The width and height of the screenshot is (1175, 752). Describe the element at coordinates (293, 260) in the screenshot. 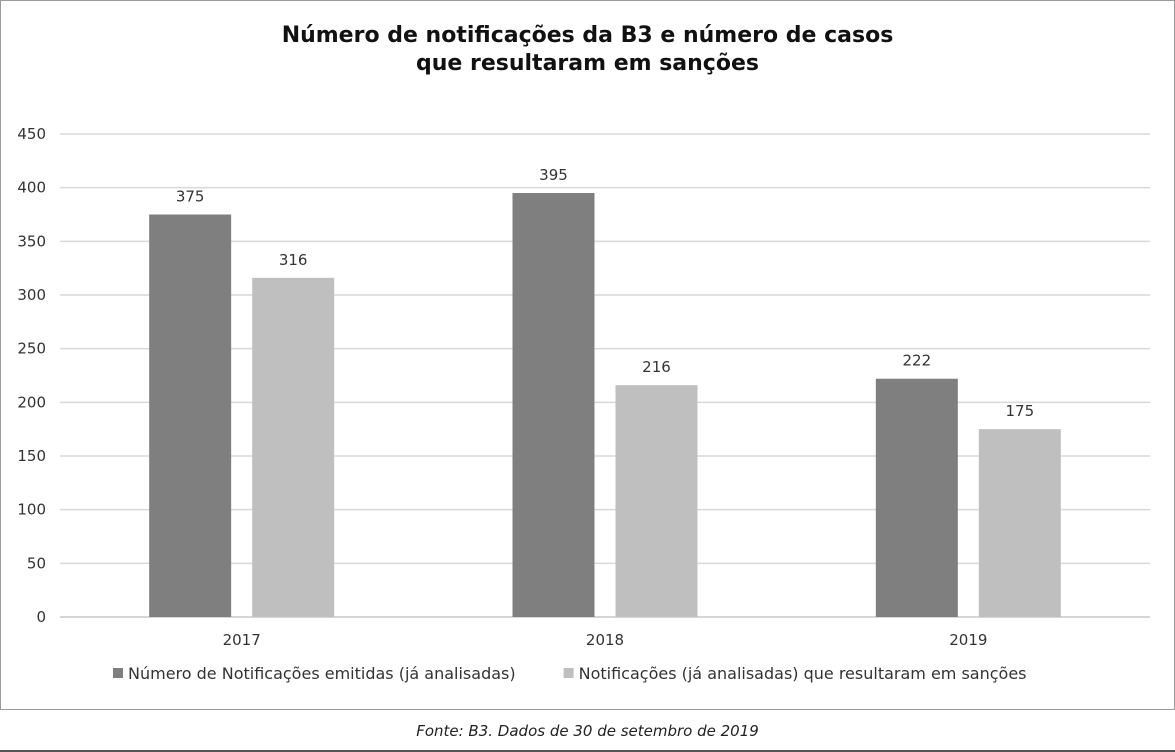

I see `data-label: 316` at that location.